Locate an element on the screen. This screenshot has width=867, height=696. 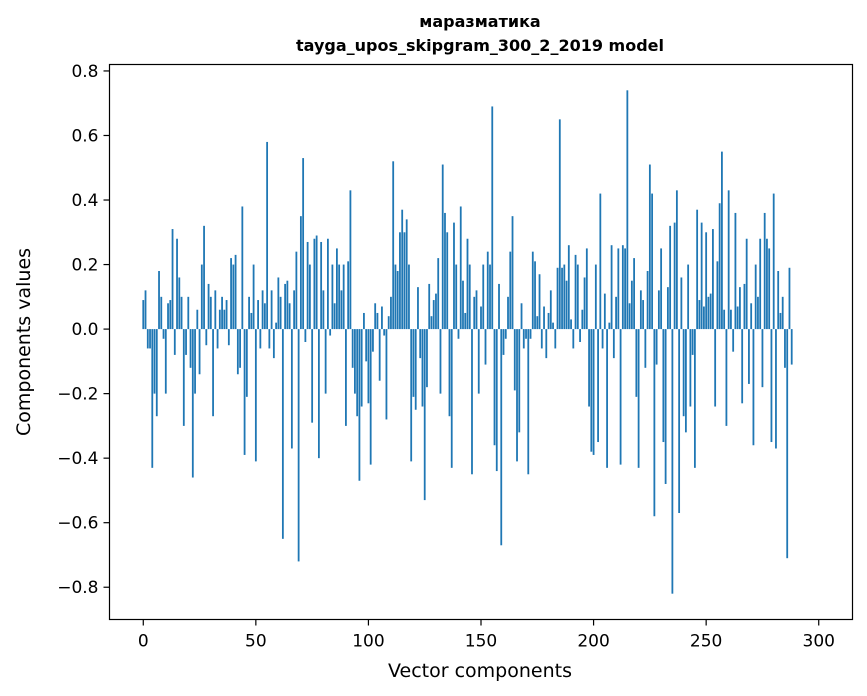
y-tick-label: −0.4 is located at coordinates (77, 459).